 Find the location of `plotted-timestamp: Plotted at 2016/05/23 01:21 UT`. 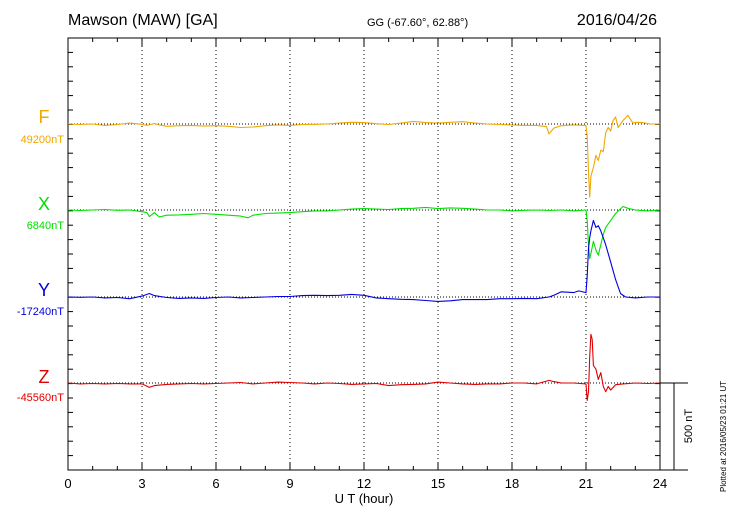

plotted-timestamp: Plotted at 2016/05/23 01:21 UT is located at coordinates (723, 436).